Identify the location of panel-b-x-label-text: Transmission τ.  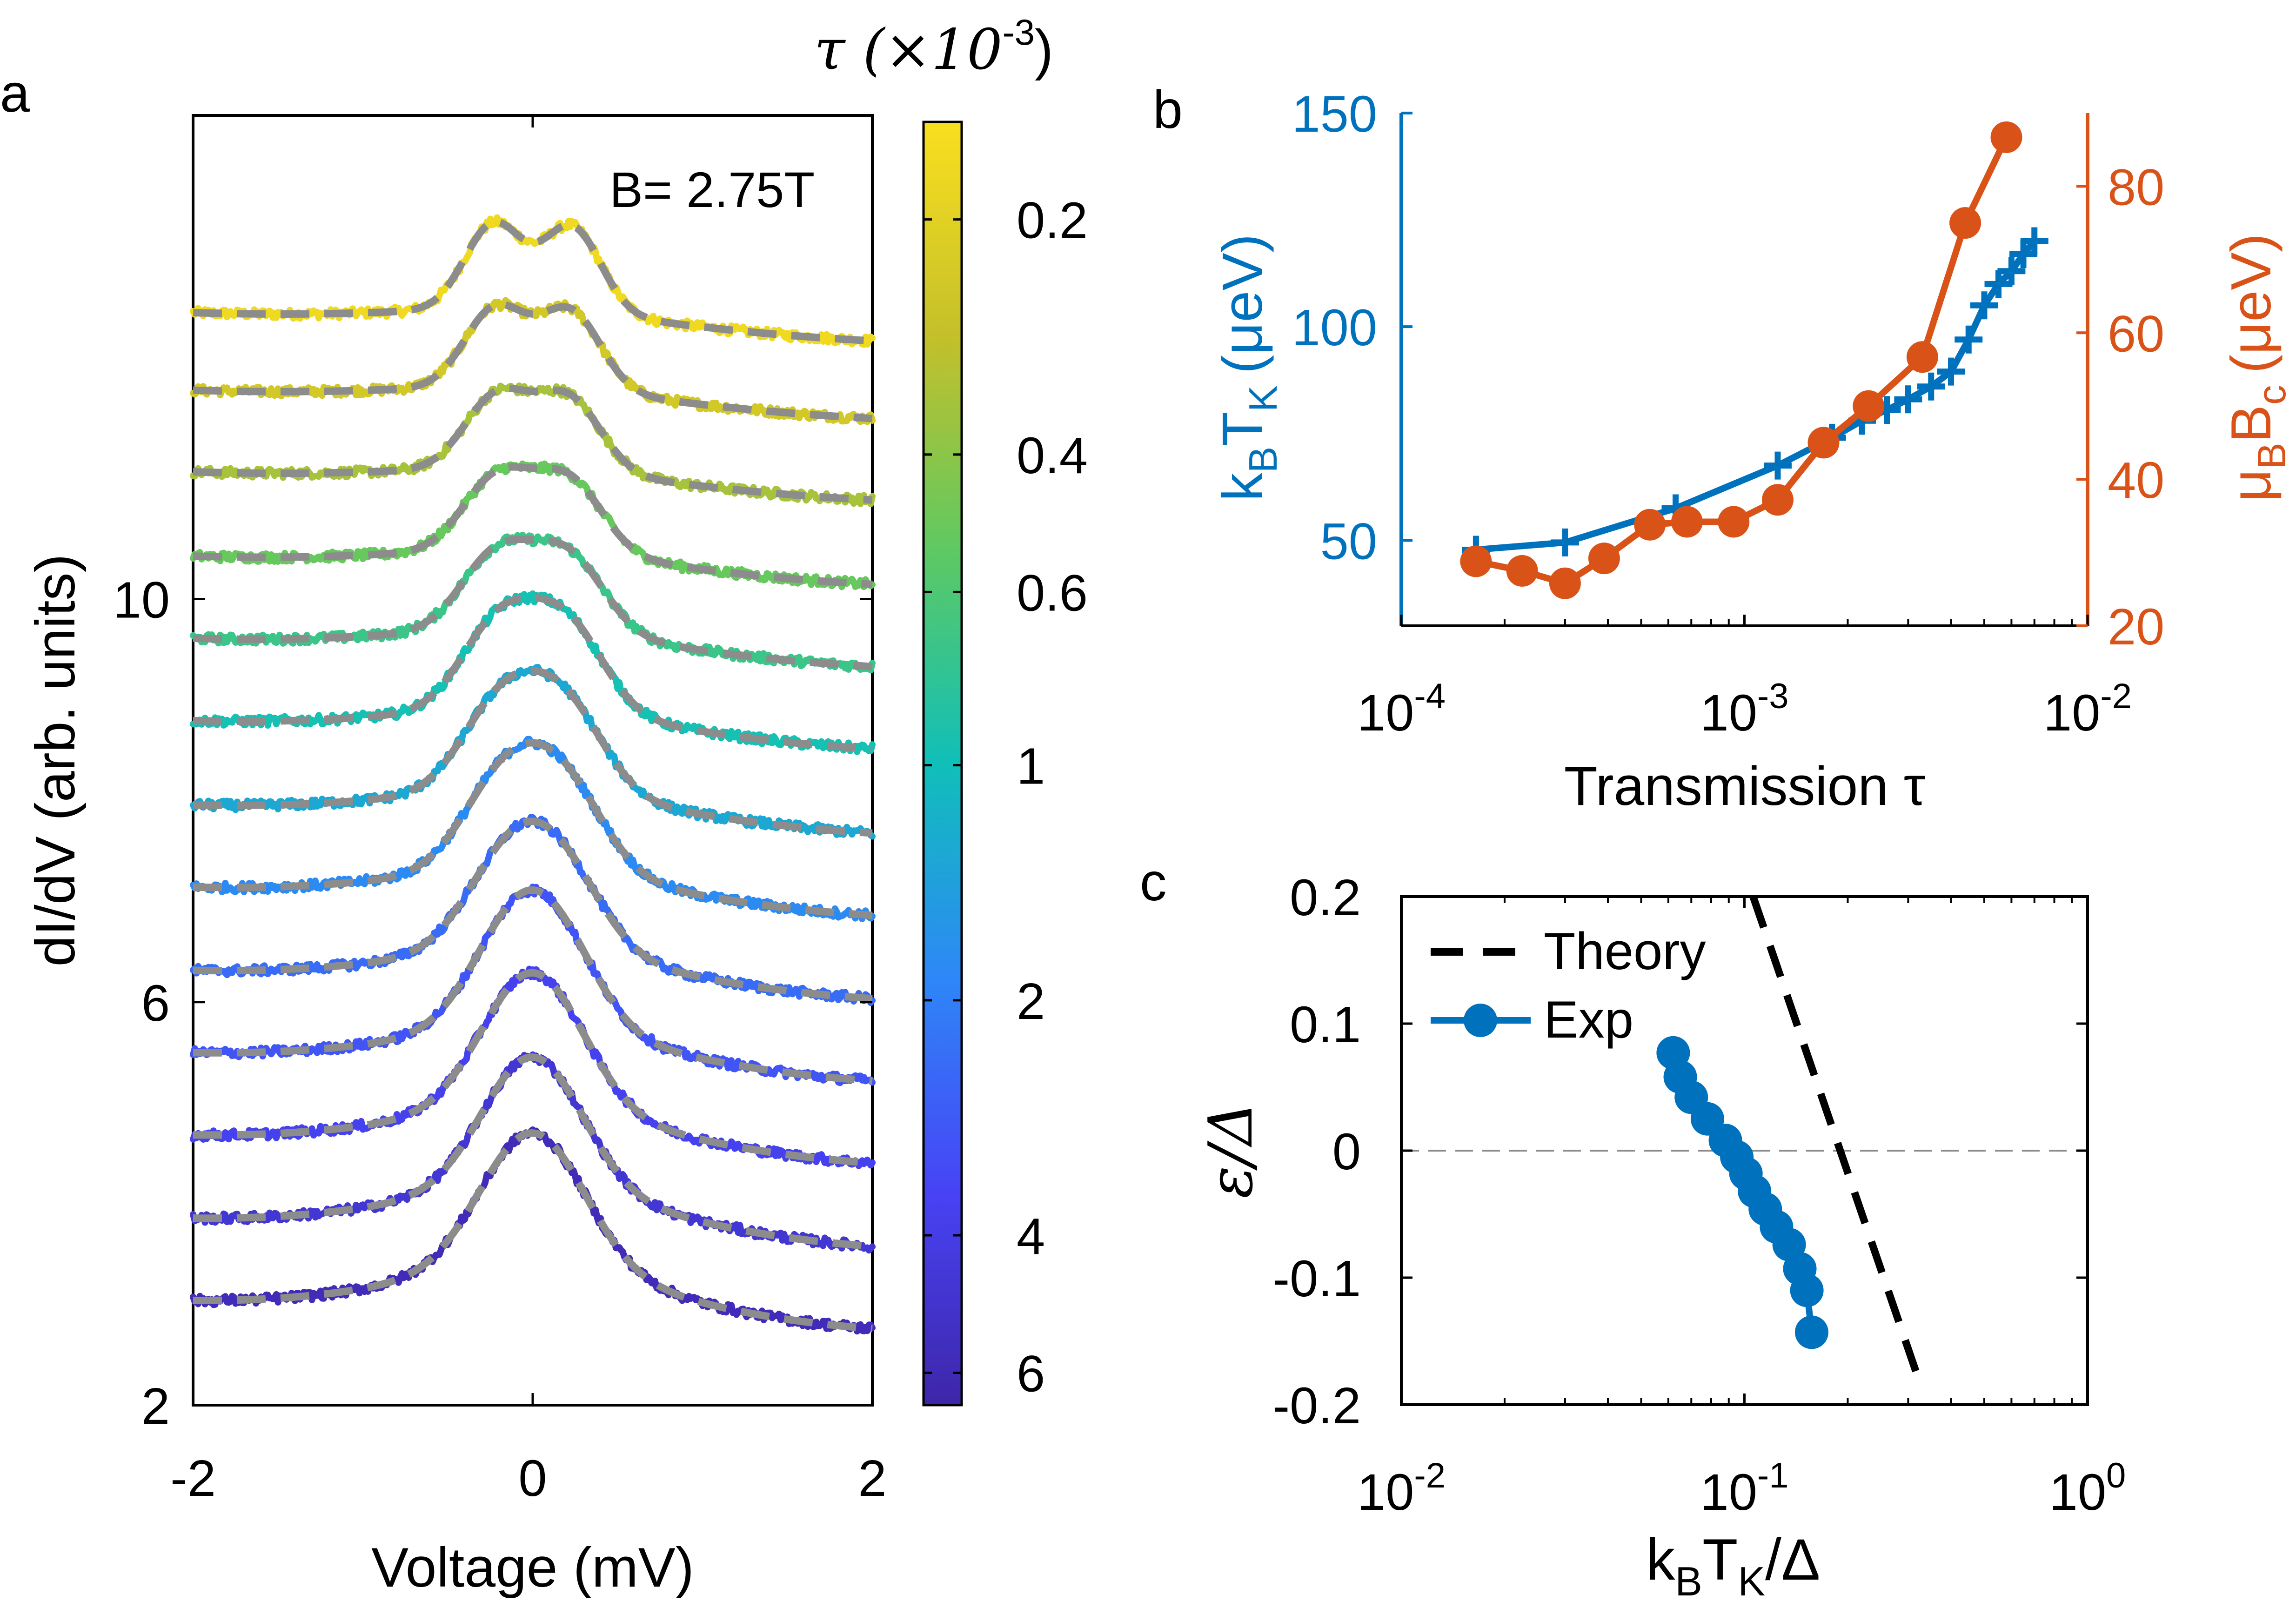
(1745, 786).